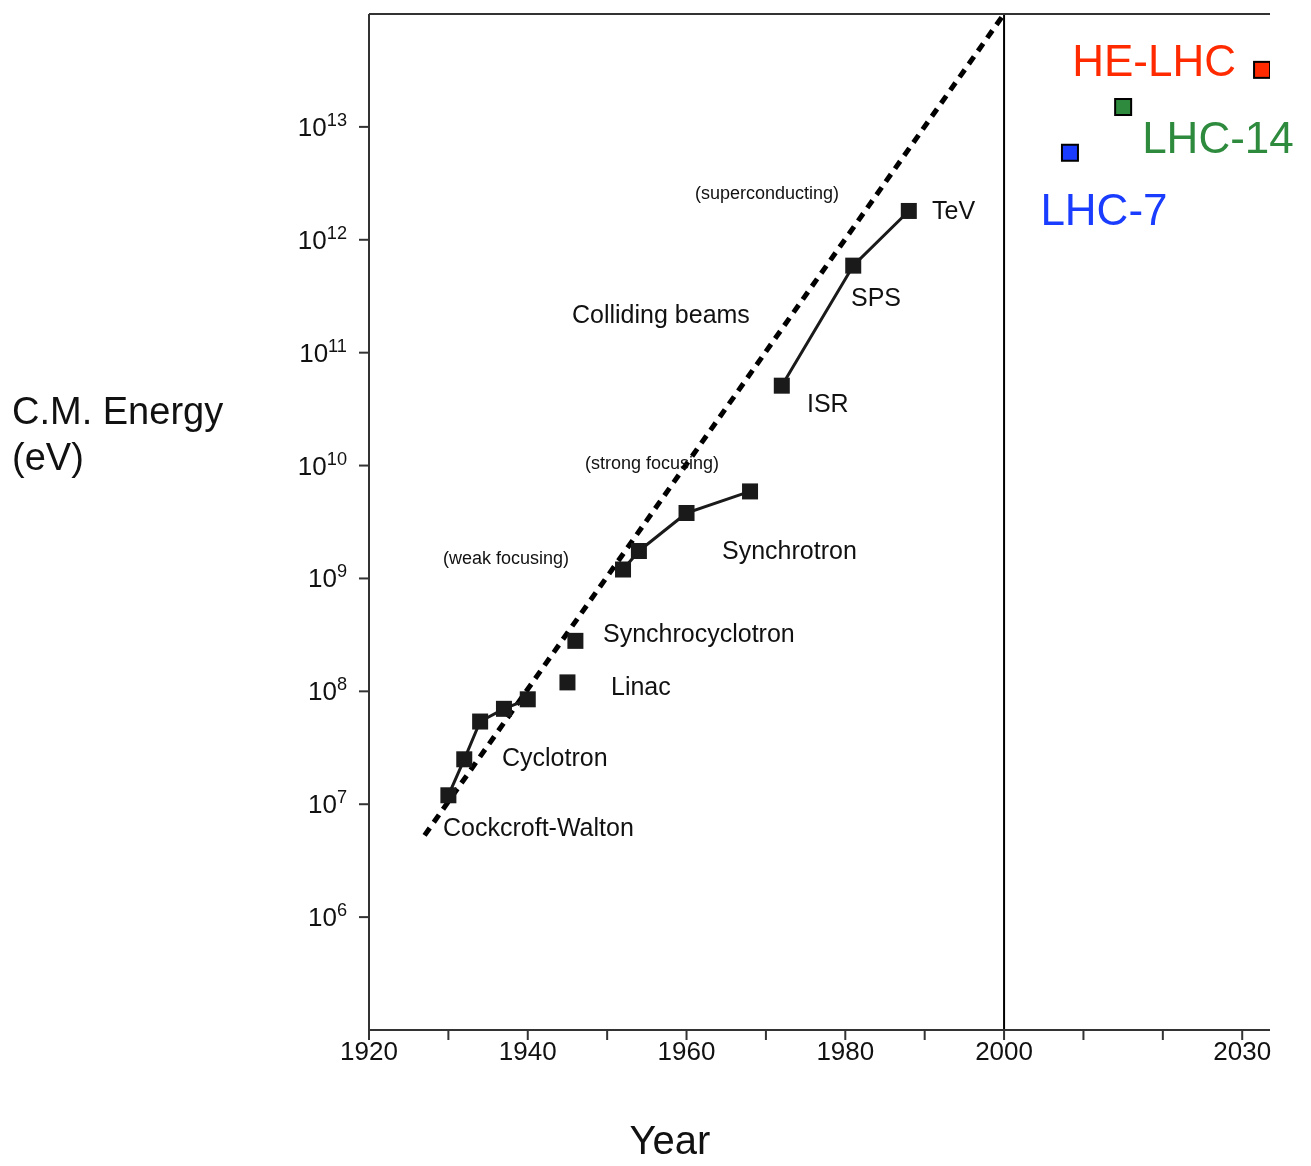 The height and width of the screenshot is (1166, 1311). Describe the element at coordinates (506, 558) in the screenshot. I see `annotation: (weak focusing)` at that location.